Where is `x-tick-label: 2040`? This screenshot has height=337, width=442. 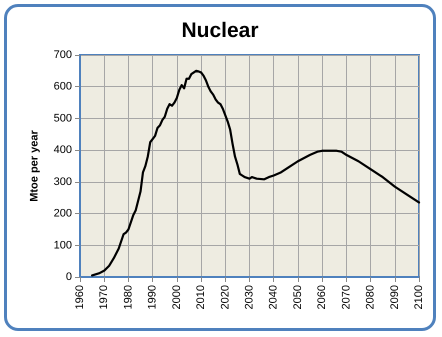
x-tick-label: 2040 is located at coordinates (274, 297).